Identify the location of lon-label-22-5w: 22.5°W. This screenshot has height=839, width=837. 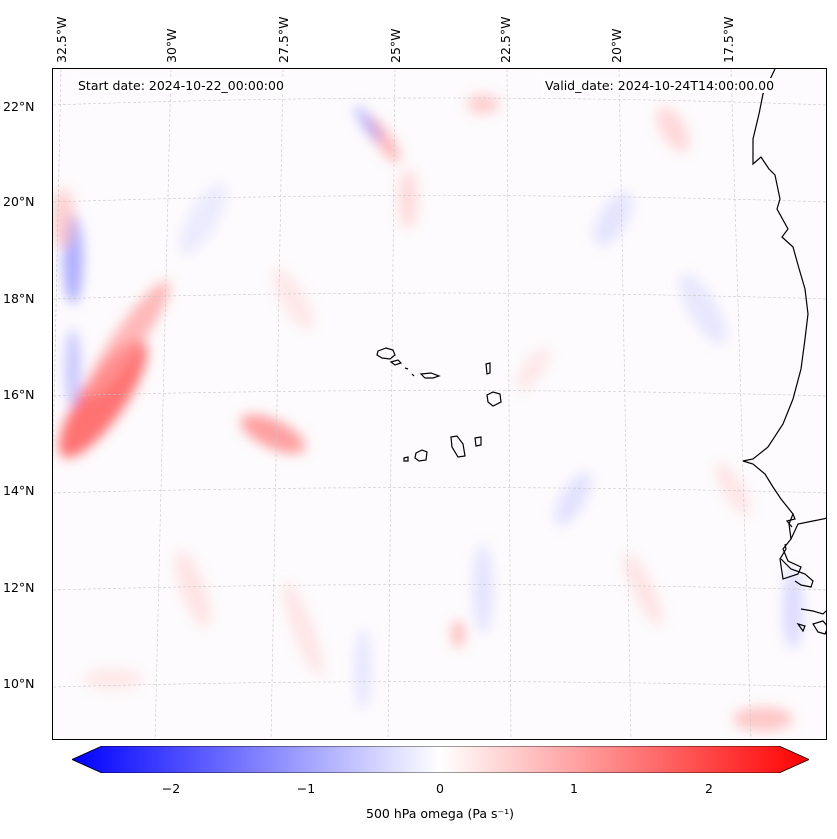
(505, 39).